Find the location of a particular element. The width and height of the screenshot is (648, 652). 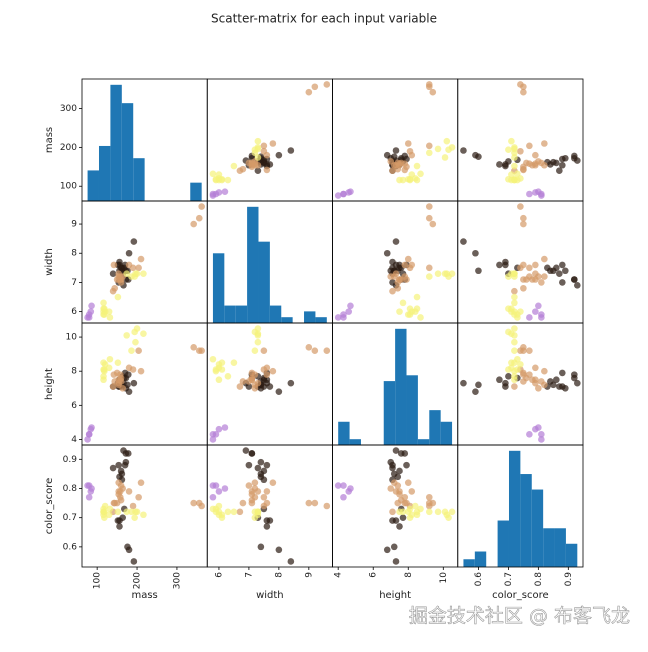

y-tick-label: 7 is located at coordinates (74, 283).